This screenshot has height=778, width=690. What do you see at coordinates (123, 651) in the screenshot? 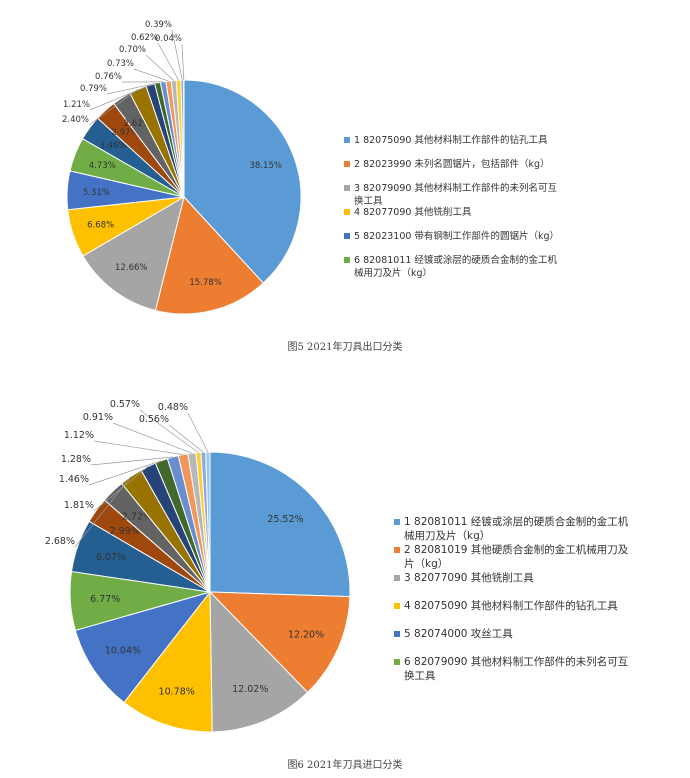
I see `data-label: 10.04%` at bounding box center [123, 651].